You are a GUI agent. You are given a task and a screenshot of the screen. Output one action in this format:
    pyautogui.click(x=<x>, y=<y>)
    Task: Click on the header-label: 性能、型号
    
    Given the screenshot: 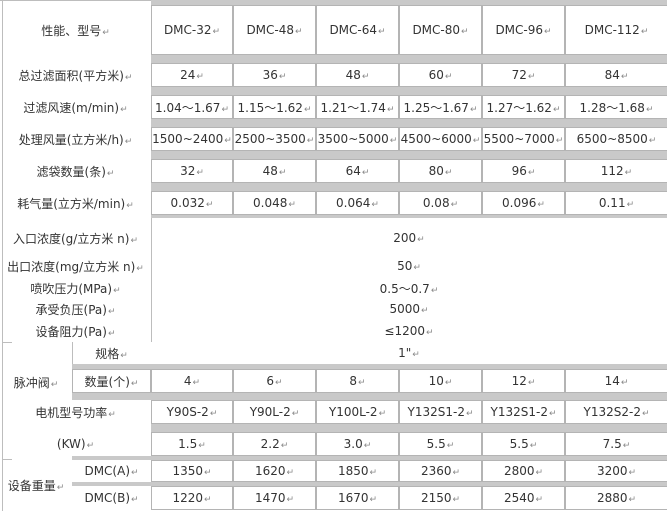 What is the action you would take?
    pyautogui.click(x=75, y=30)
    